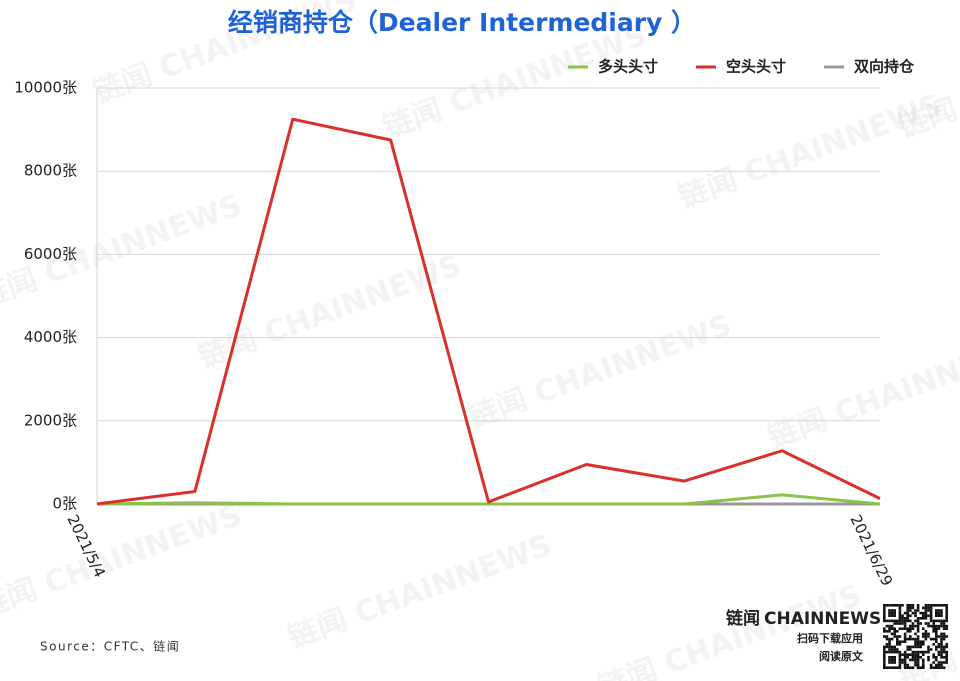  I want to click on y-tick-label: 8000张, so click(50, 171).